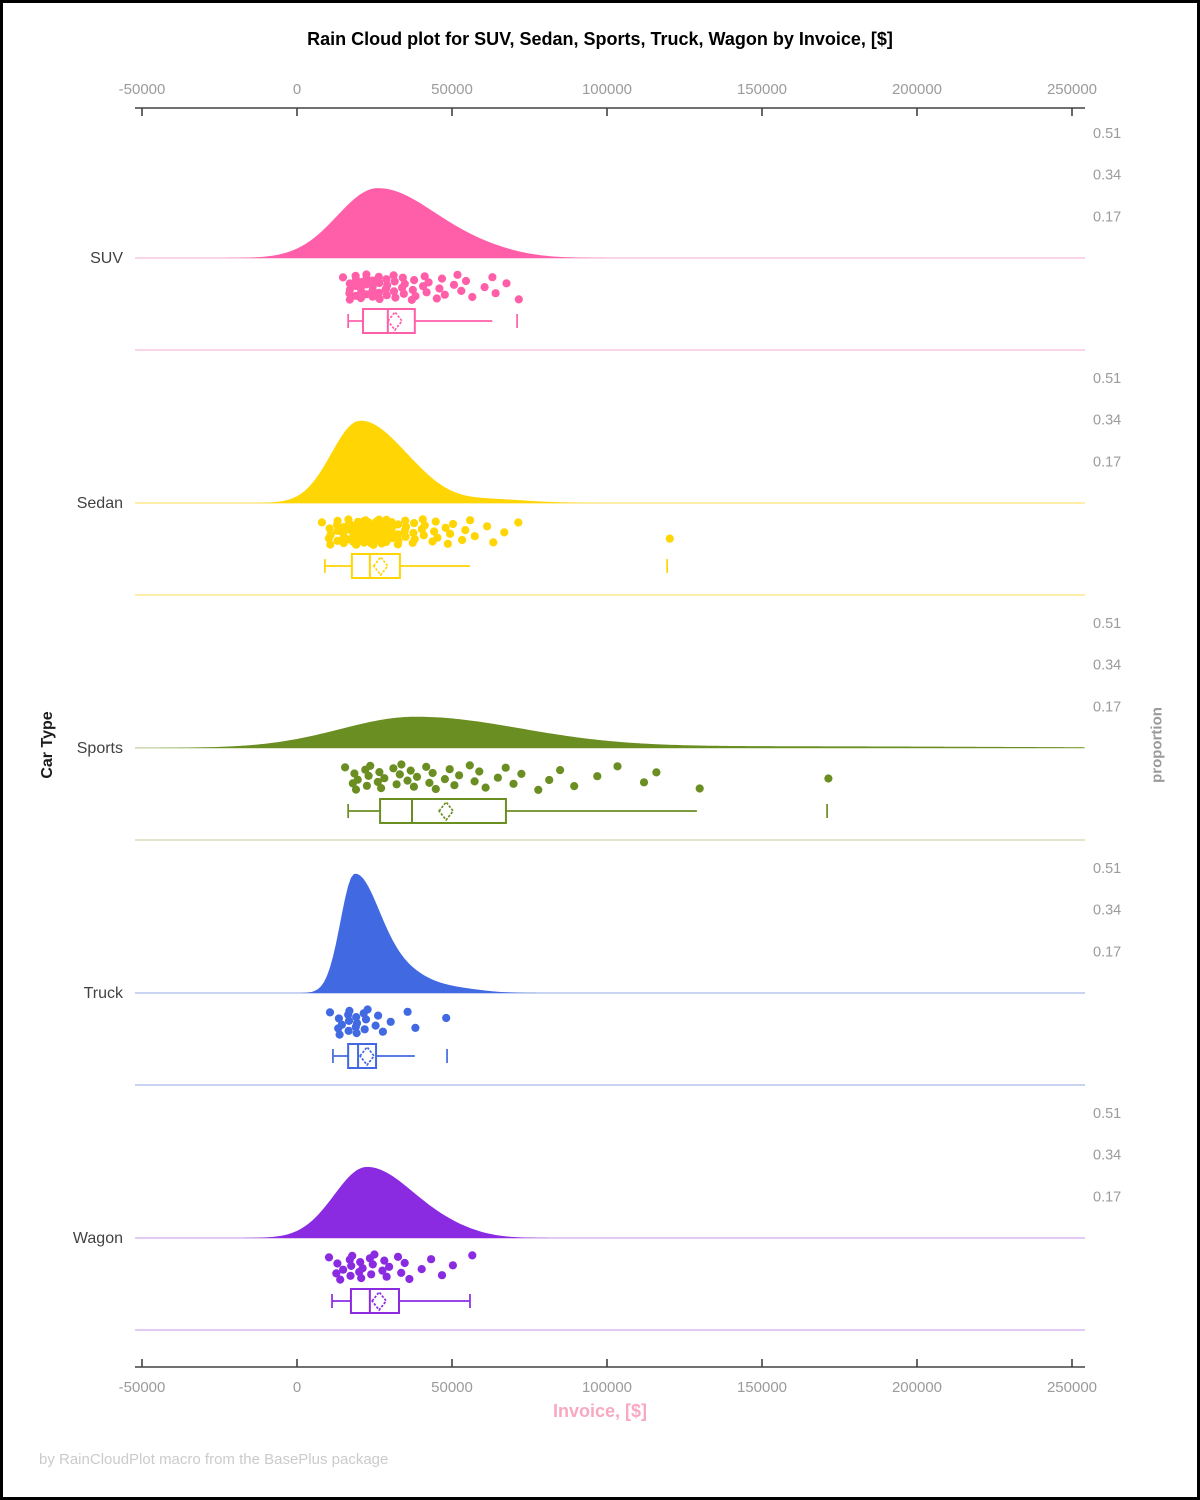  I want to click on density-cloud, so click(610, 933).